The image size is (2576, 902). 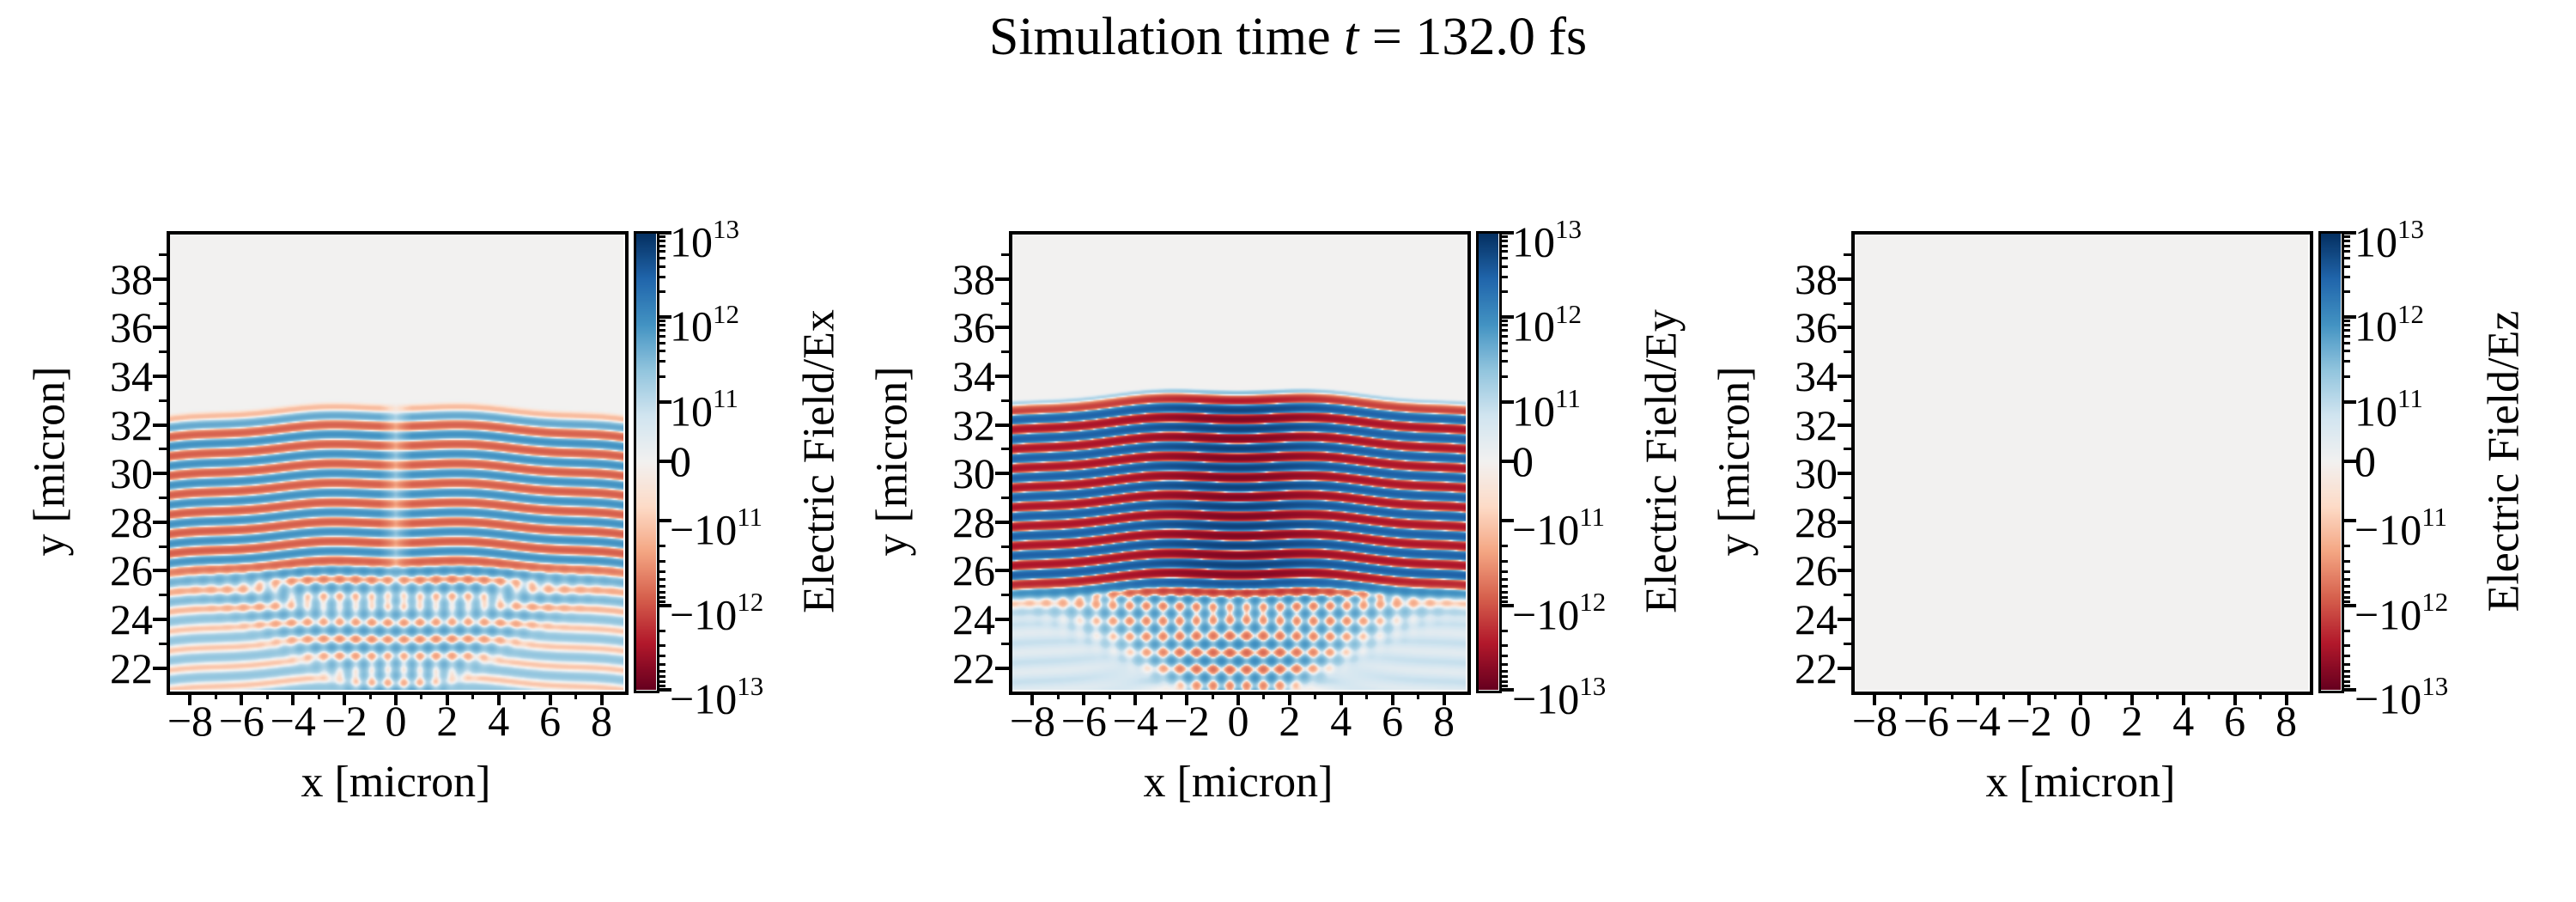 What do you see at coordinates (396, 461) in the screenshot?
I see `heatmap-Ex` at bounding box center [396, 461].